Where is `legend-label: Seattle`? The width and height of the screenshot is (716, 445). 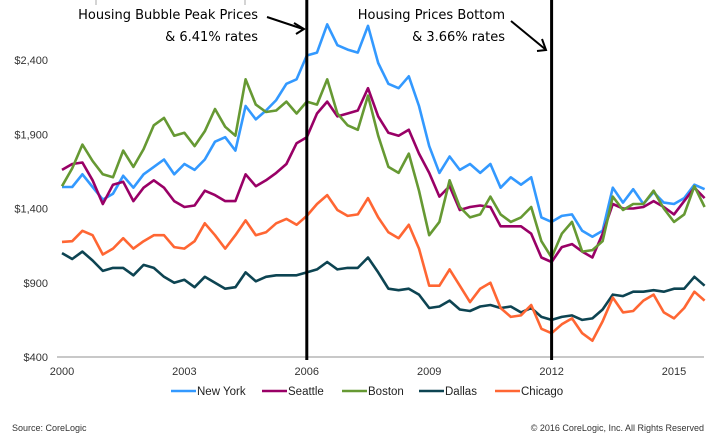
legend-label: Seattle is located at coordinates (306, 392).